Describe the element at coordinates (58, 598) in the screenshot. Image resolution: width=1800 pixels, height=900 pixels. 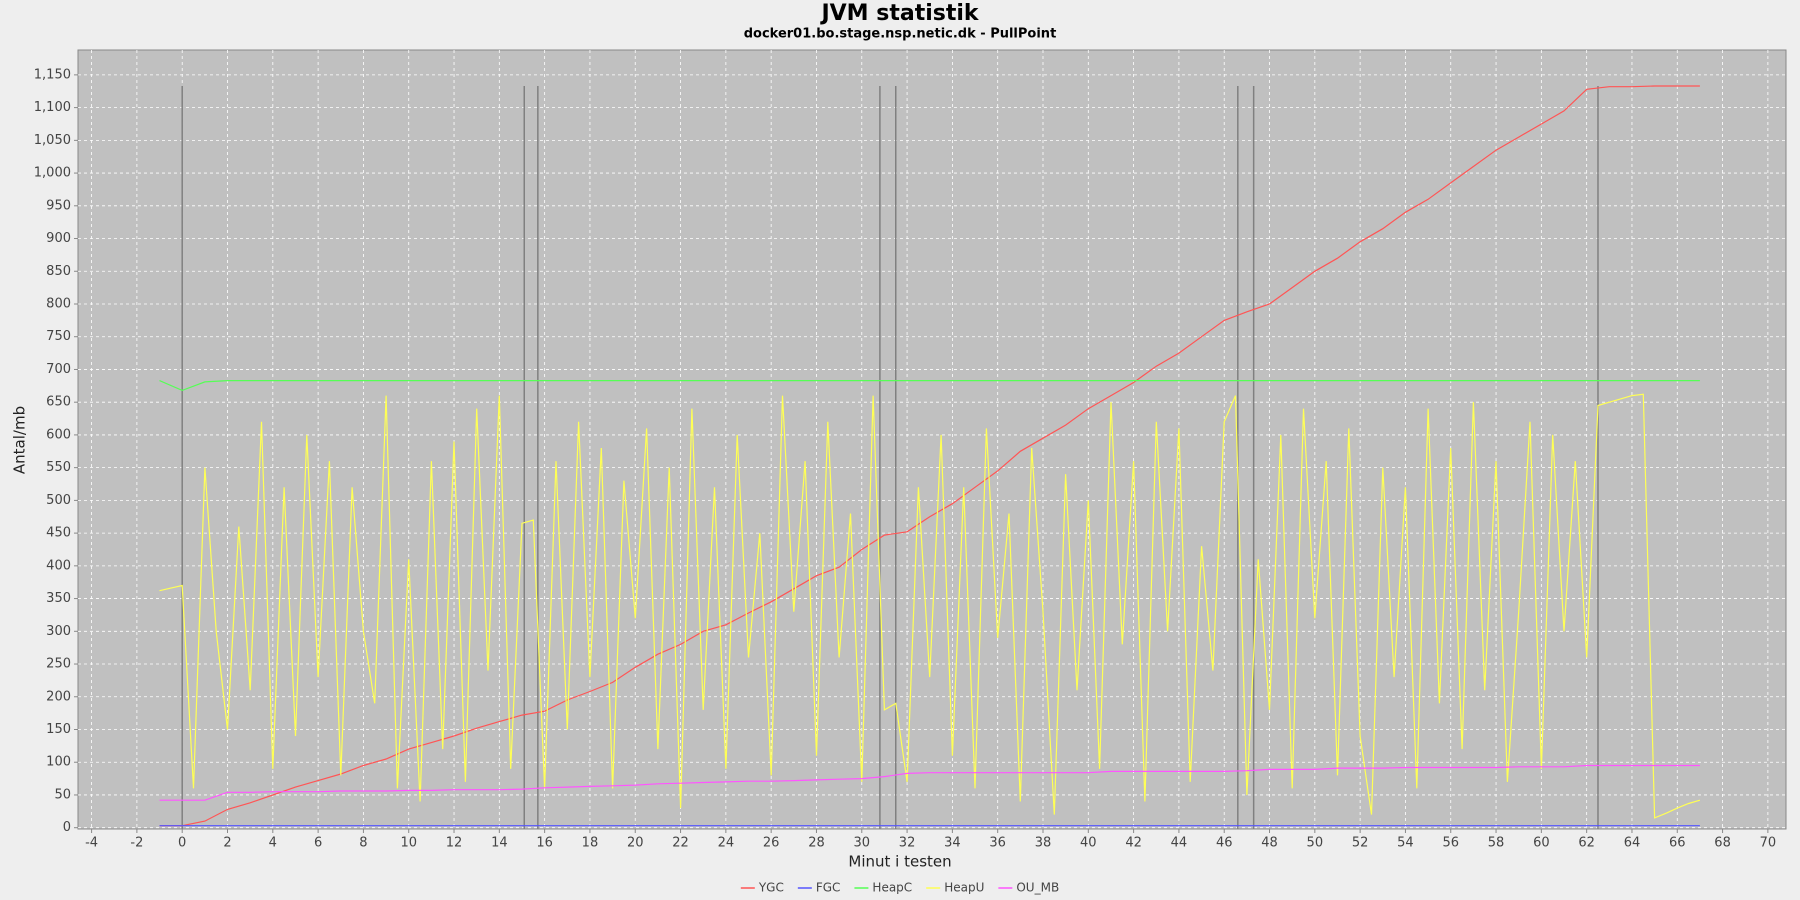
I see `y-tick-label: 350` at that location.